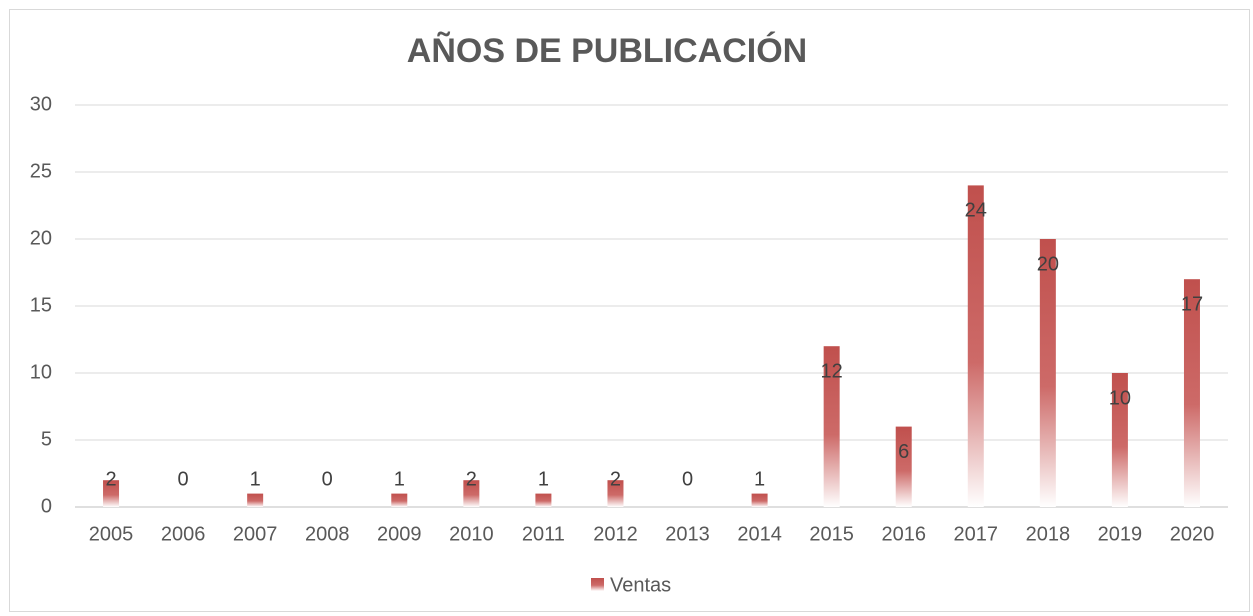  I want to click on x-tick-label: 2018, so click(1048, 534).